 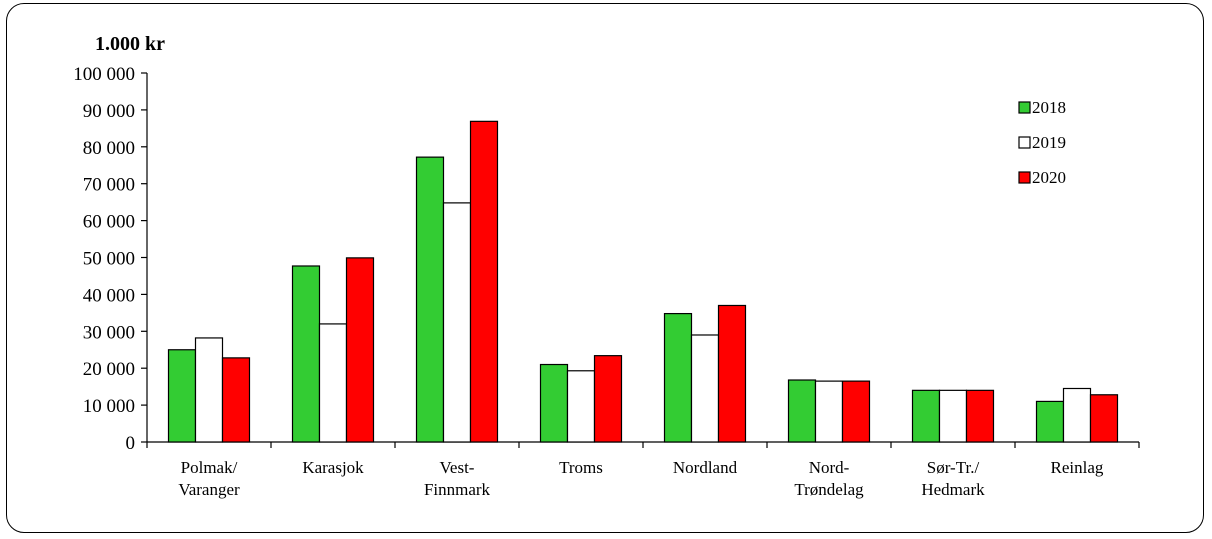 What do you see at coordinates (209, 467) in the screenshot?
I see `x-tick-label: Polmak/` at bounding box center [209, 467].